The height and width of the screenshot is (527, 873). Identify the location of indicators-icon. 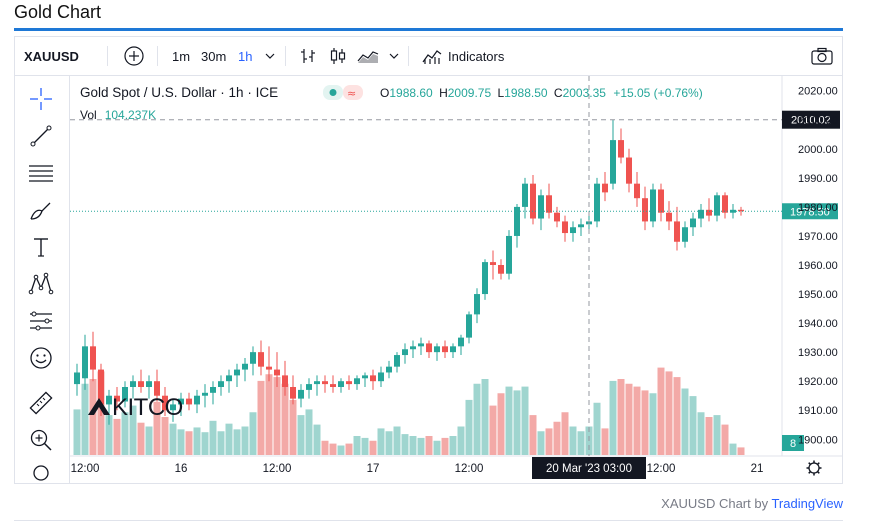
(432, 57).